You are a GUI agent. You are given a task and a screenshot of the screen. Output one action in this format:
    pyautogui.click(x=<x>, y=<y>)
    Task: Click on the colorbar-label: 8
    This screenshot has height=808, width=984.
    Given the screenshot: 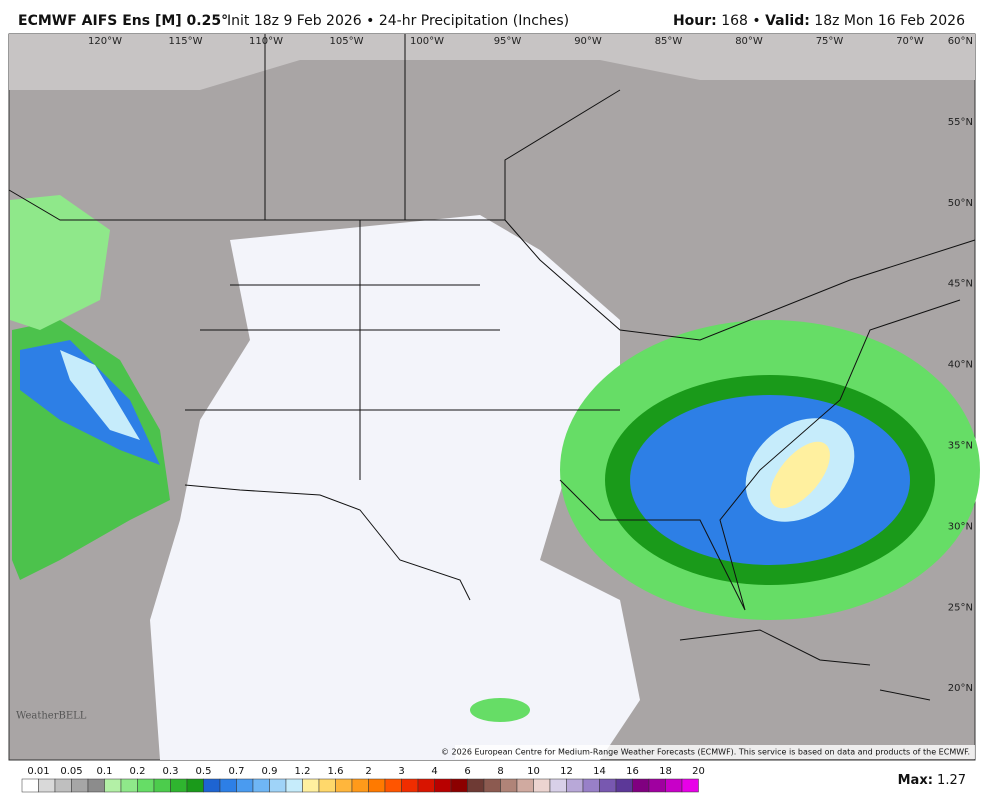 What is the action you would take?
    pyautogui.click(x=500, y=771)
    